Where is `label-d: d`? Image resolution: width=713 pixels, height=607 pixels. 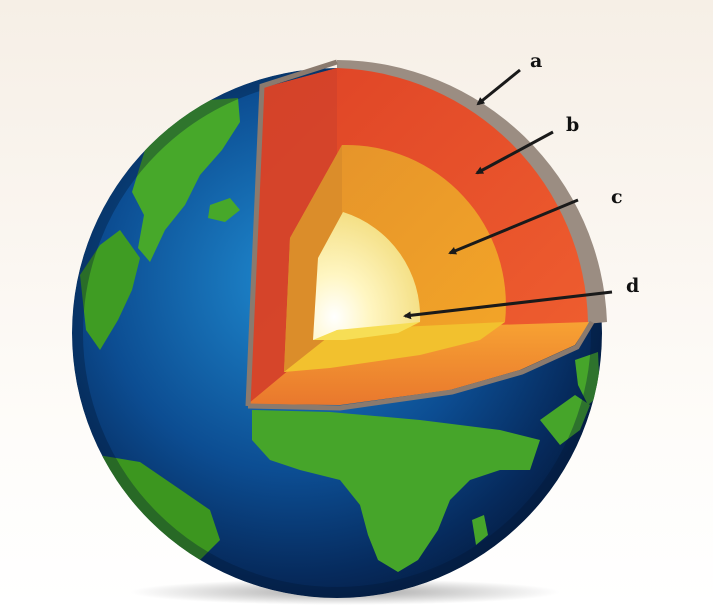 label-d: d is located at coordinates (632, 286).